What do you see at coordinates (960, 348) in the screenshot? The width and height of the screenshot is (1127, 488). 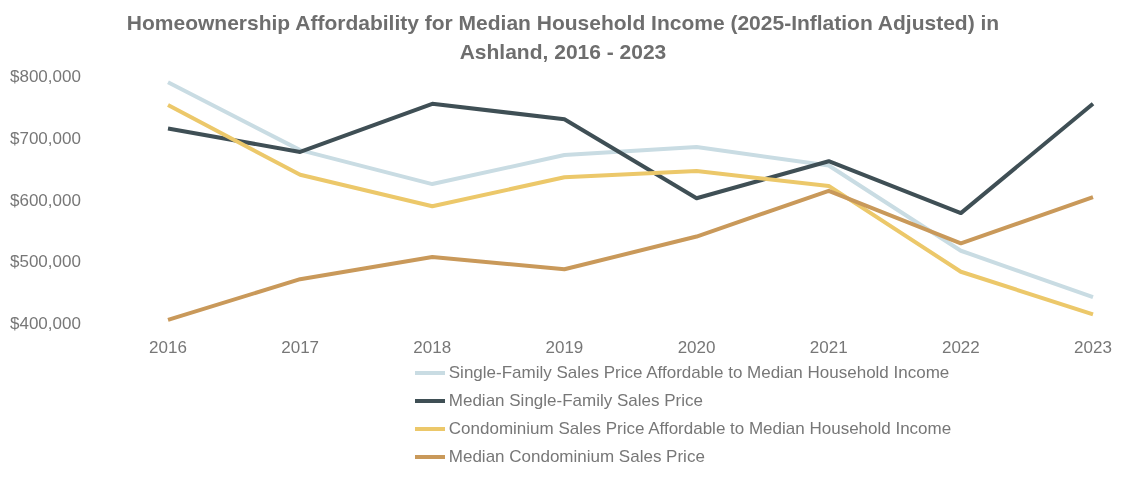 I see `x-tick-label: 2022` at bounding box center [960, 348].